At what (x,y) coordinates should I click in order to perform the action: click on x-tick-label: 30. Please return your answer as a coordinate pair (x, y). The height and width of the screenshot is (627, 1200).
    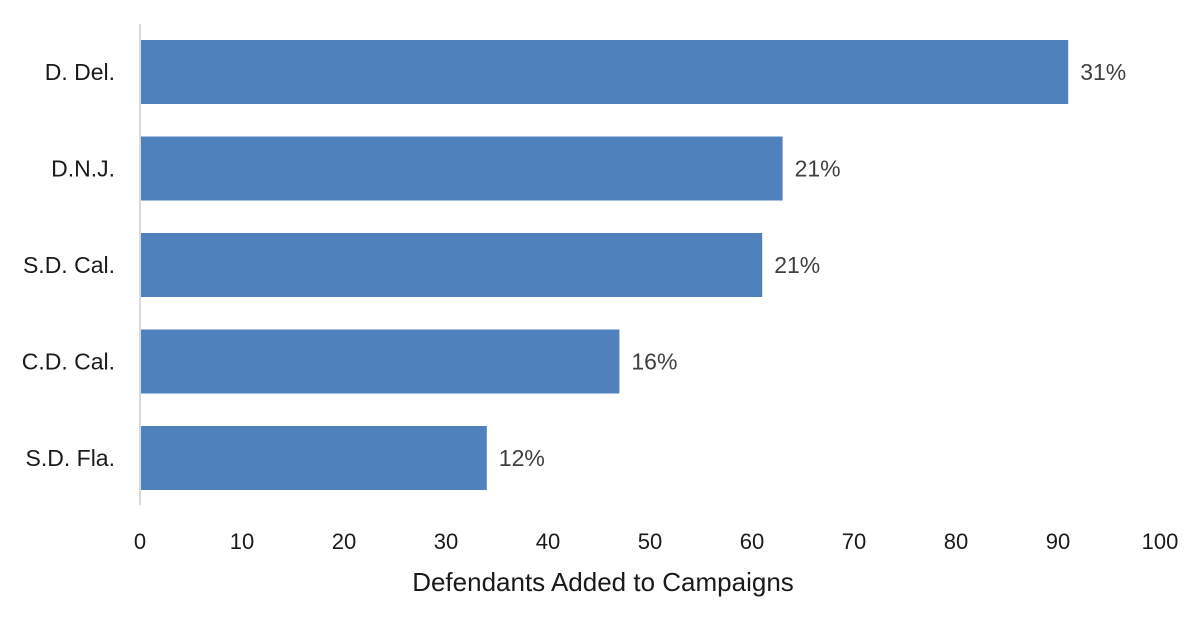
    Looking at the image, I should click on (446, 541).